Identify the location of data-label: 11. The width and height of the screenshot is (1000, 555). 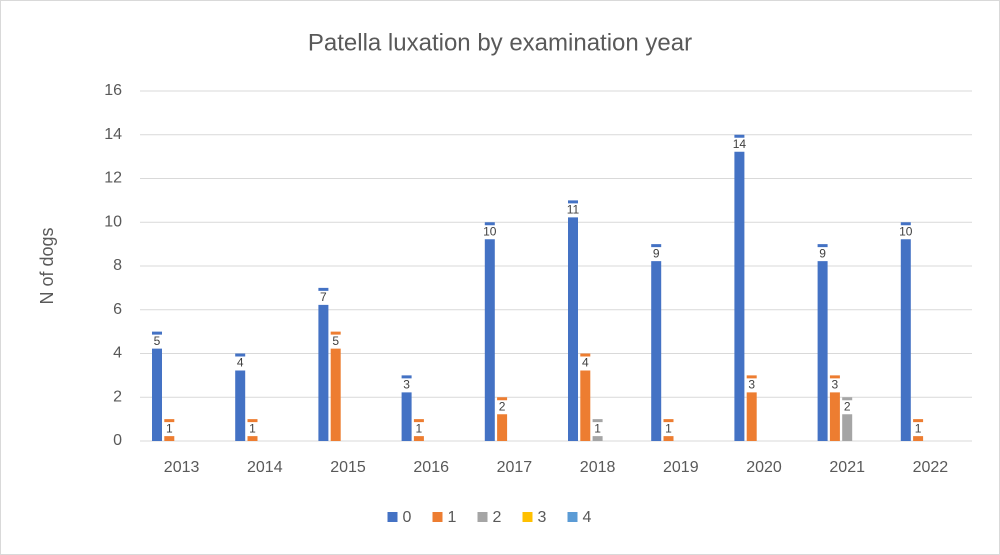
(573, 210).